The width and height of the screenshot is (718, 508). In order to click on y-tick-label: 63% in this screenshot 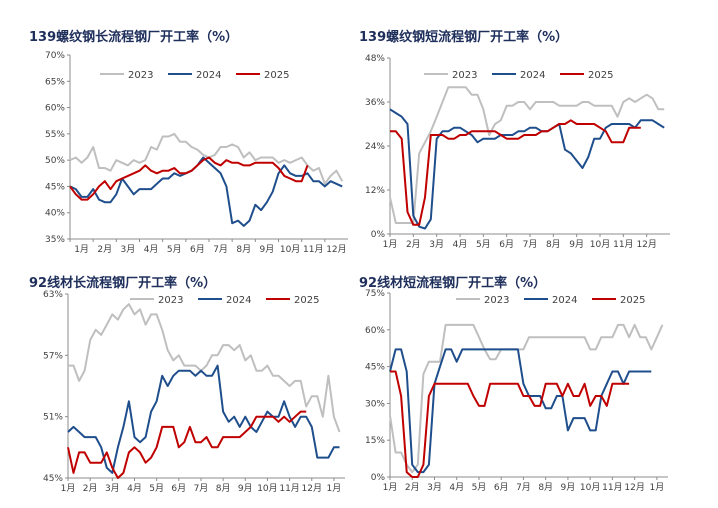, I will do `click(53, 295)`.